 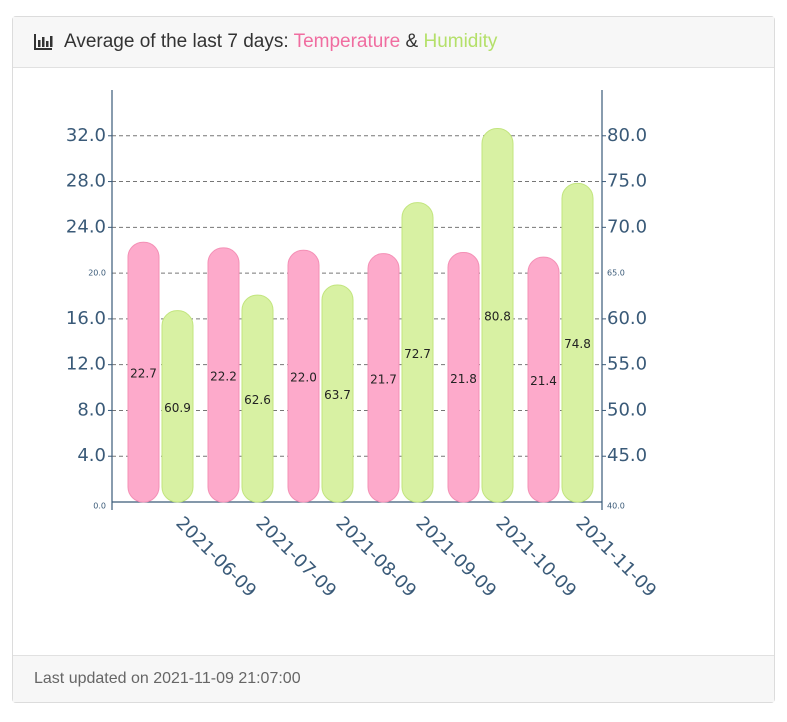 I want to click on data-label-humidity: 63.7, so click(x=337, y=395).